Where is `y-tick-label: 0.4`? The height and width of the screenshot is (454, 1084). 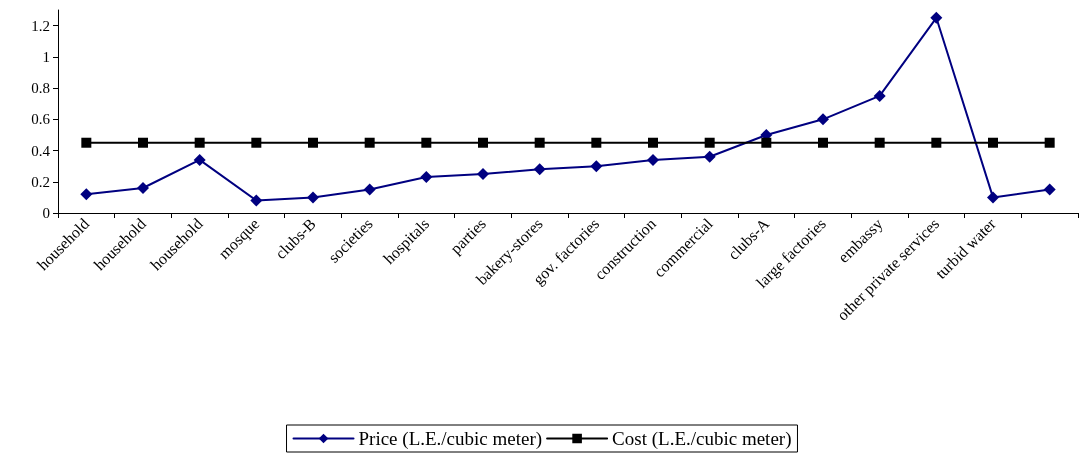
y-tick-label: 0.4 is located at coordinates (41, 150).